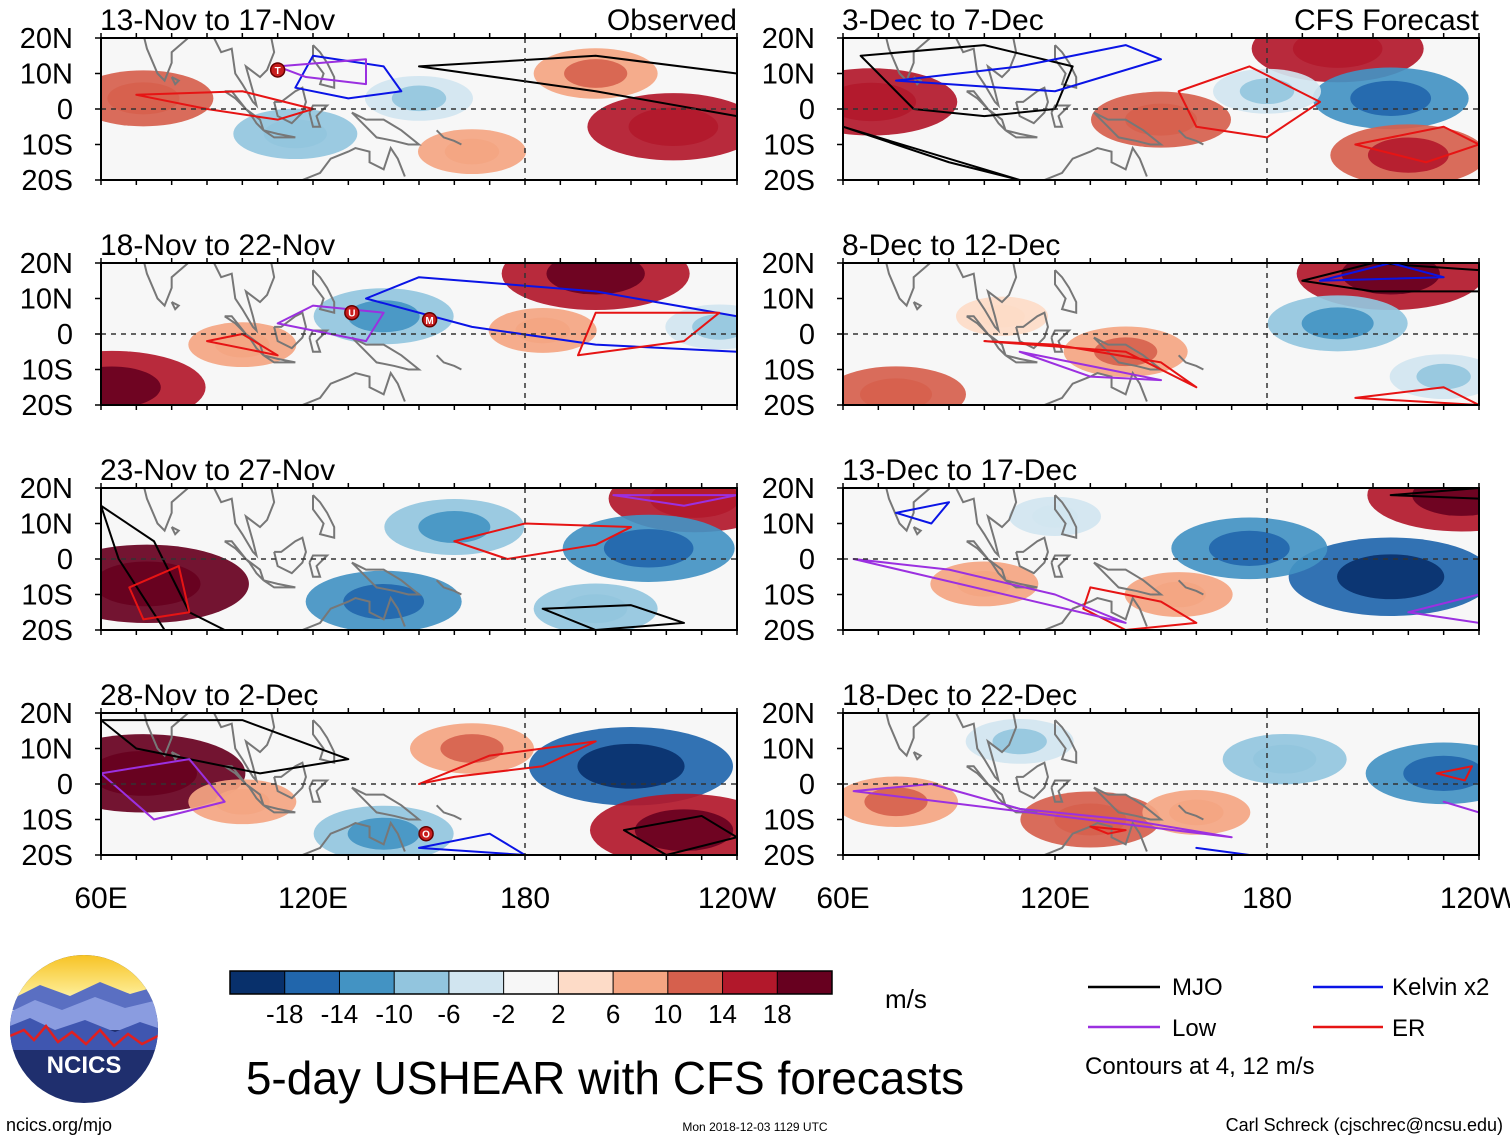 Image resolution: width=1510 pixels, height=1142 pixels. Describe the element at coordinates (429, 320) in the screenshot. I see `storm-marker: M` at that location.